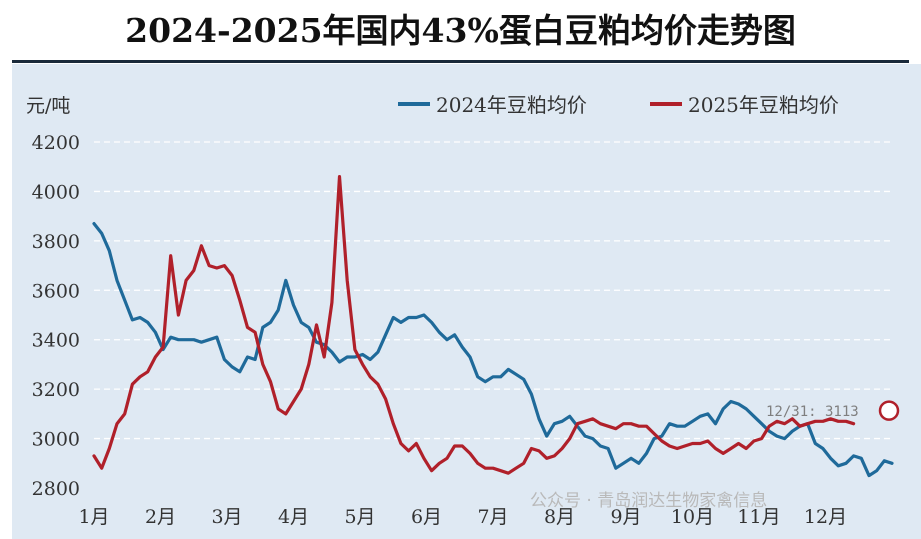 The height and width of the screenshot is (539, 921). What do you see at coordinates (426, 517) in the screenshot?
I see `x-tick-label-6: 6月` at bounding box center [426, 517].